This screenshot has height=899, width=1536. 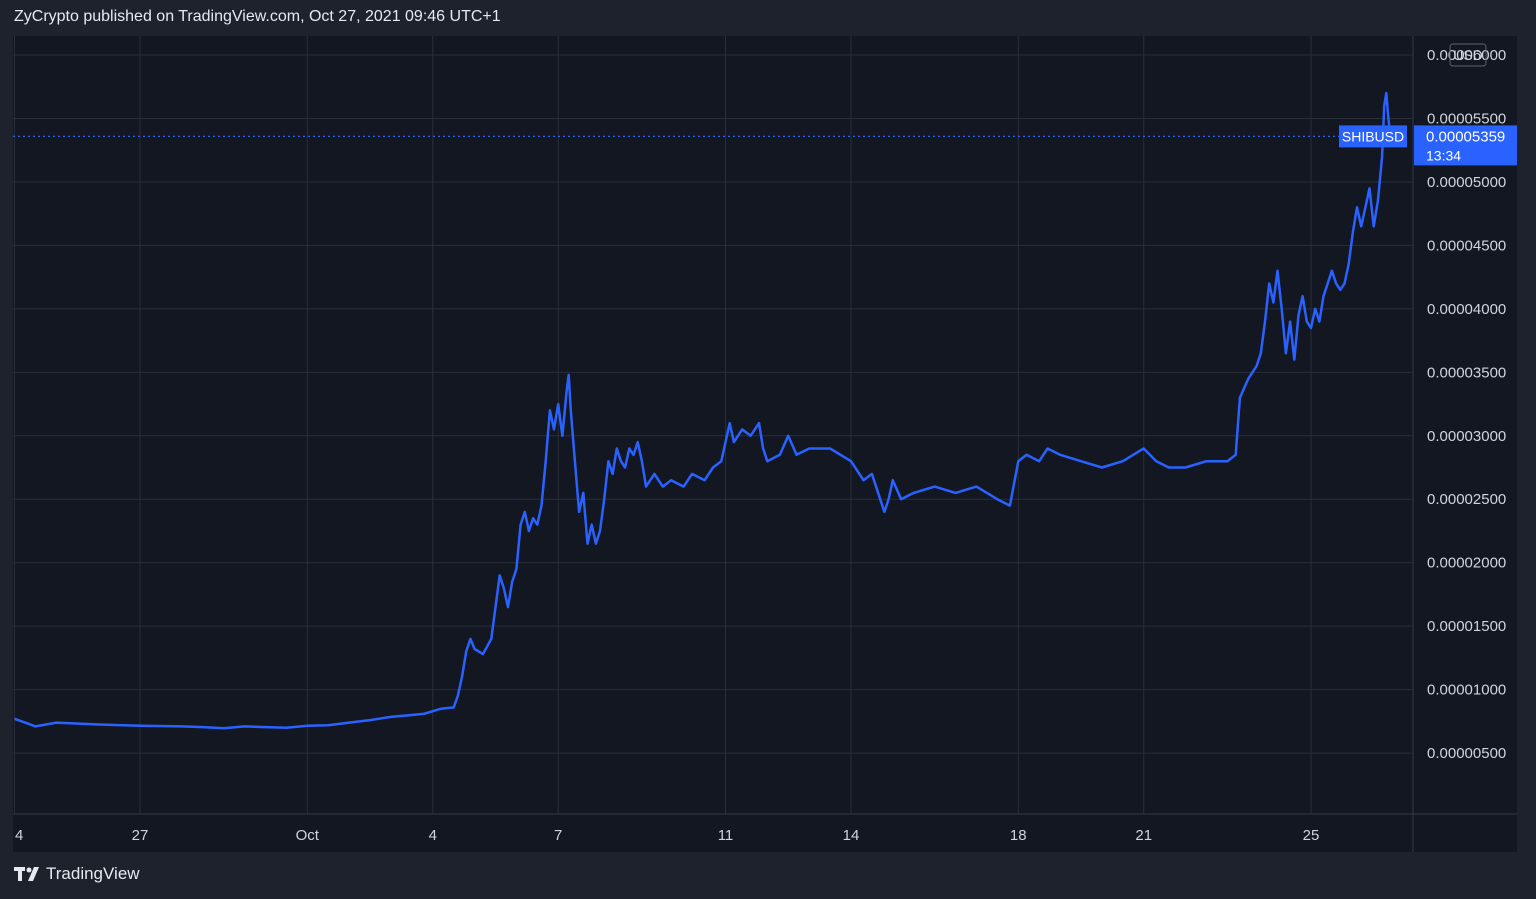 I want to click on x-tick-label: 25, so click(x=1311, y=835).